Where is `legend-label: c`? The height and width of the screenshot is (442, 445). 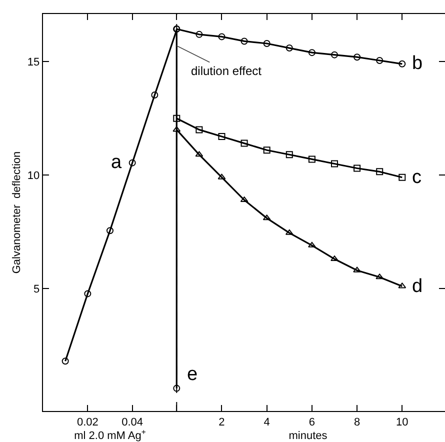
legend-label: c is located at coordinates (417, 177).